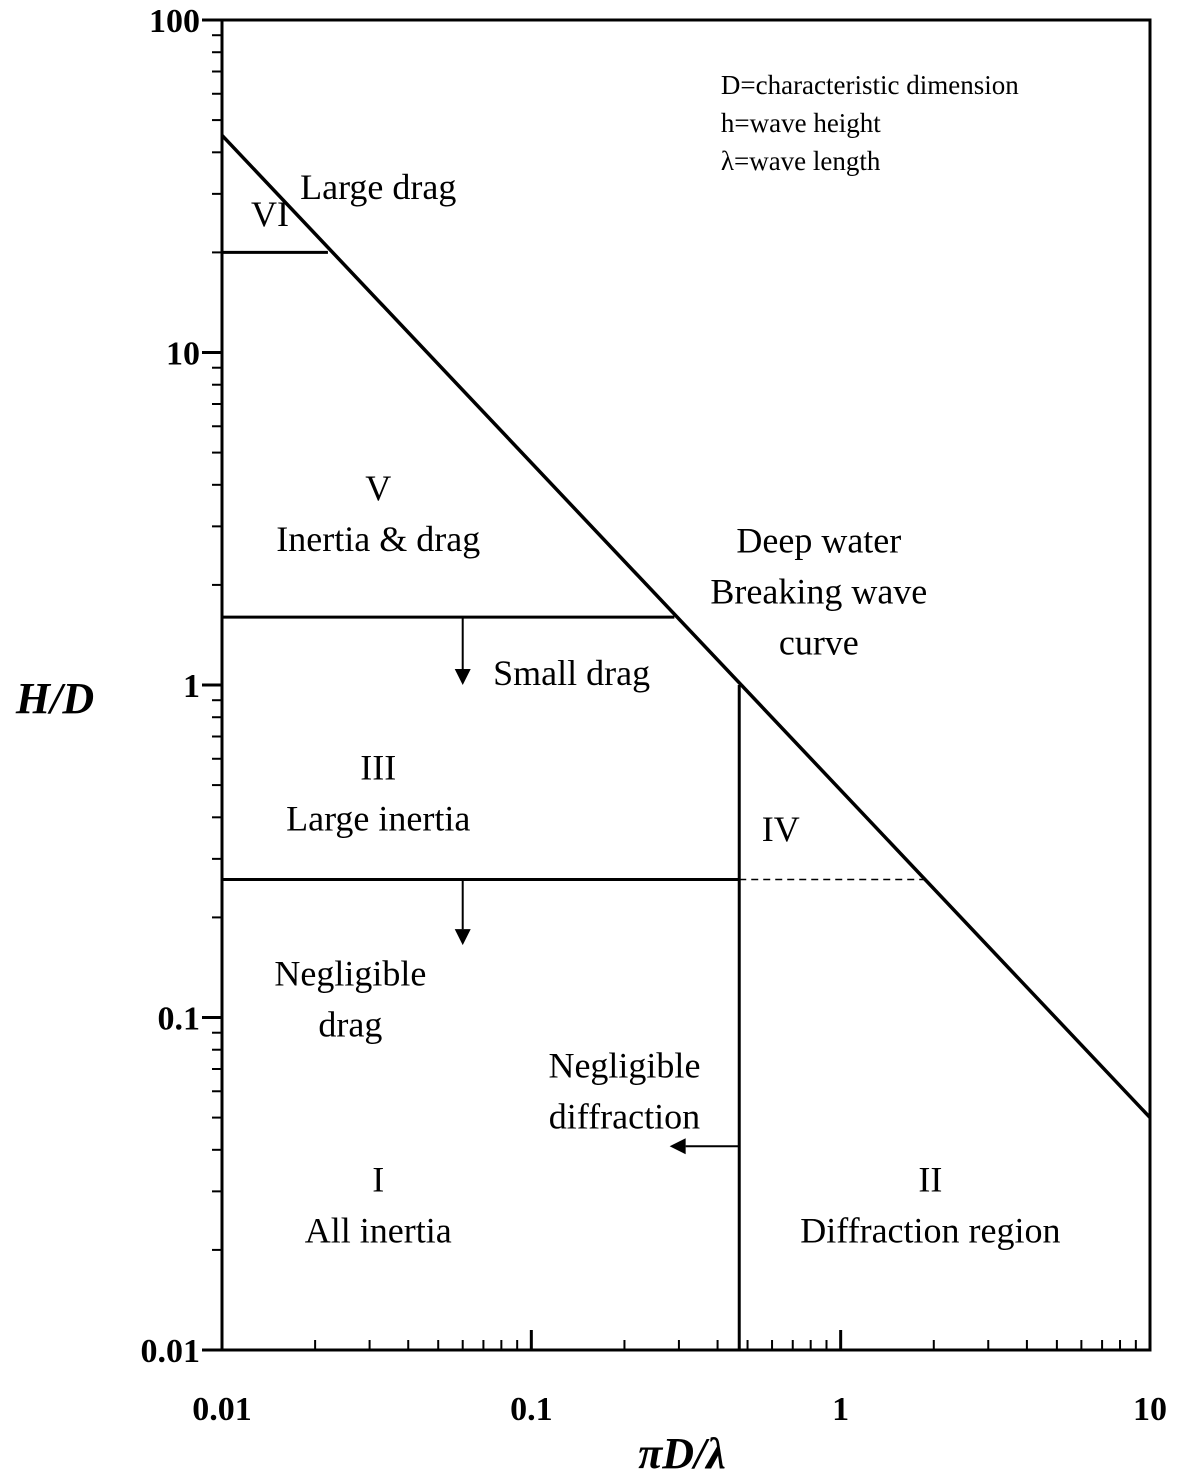  What do you see at coordinates (222, 1409) in the screenshot?
I see `x-tick-label: 0.01` at bounding box center [222, 1409].